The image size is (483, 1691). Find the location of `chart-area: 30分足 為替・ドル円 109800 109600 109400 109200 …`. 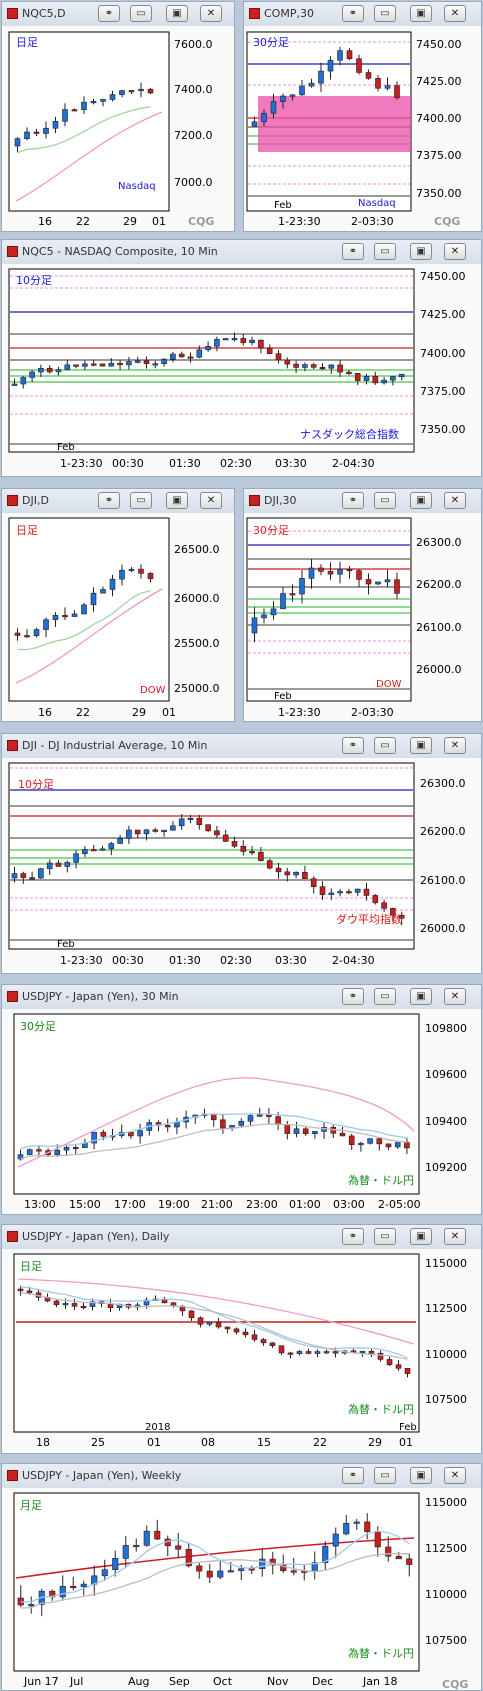

chart-area: 30分足 為替・ドル円 109800 109600 109400 109200 … is located at coordinates (241, 1111).